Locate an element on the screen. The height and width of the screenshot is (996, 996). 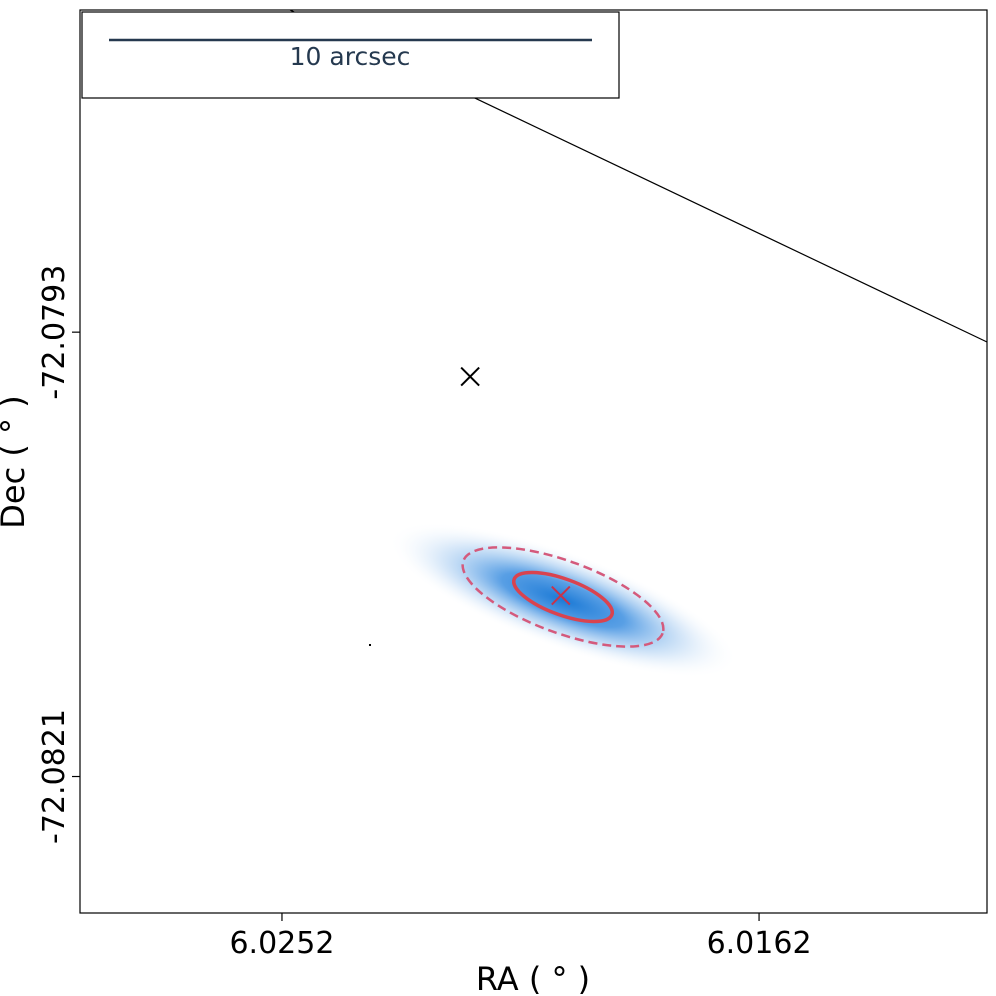
scale-bar-label: 10 arcsec is located at coordinates (350, 56).